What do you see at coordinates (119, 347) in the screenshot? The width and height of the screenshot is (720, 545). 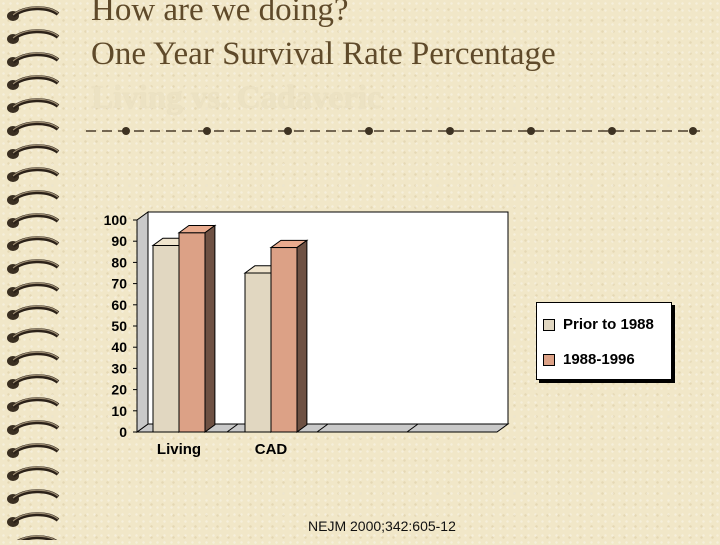 I see `y-tick-label: 40` at bounding box center [119, 347].